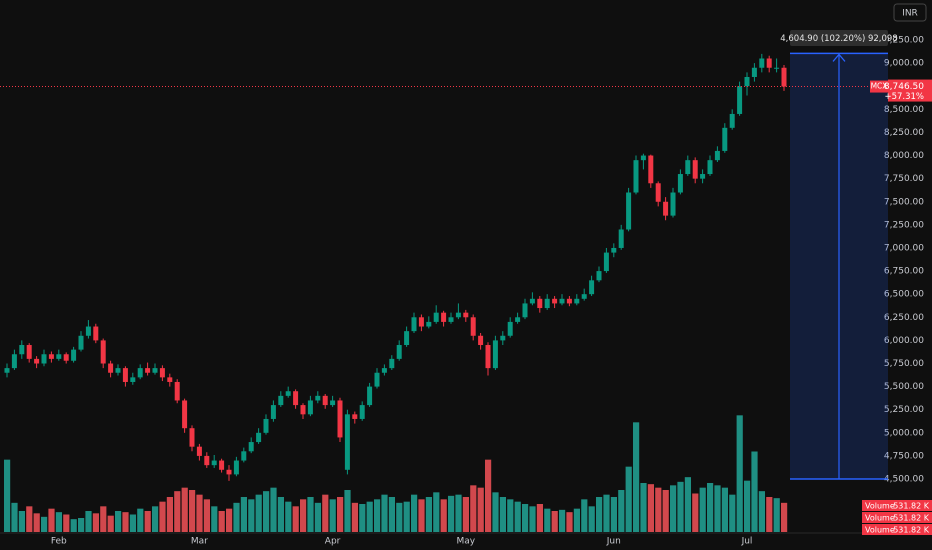  What do you see at coordinates (904, 248) in the screenshot?
I see `y-tick-label: 7,000.00` at bounding box center [904, 248].